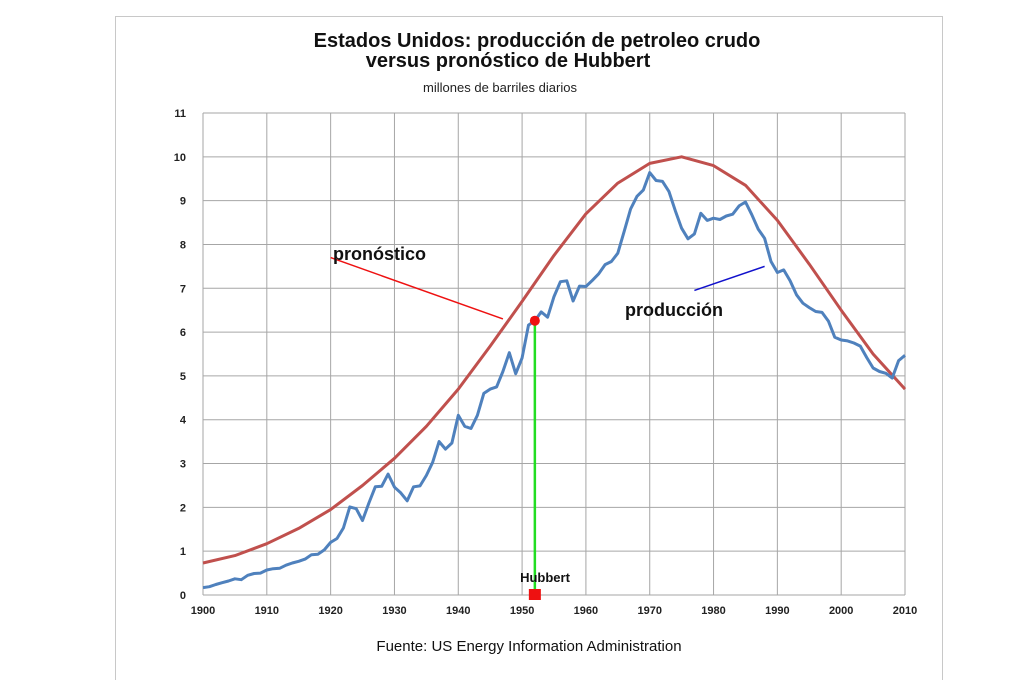 Image resolution: width=1020 pixels, height=680 pixels. What do you see at coordinates (183, 202) in the screenshot?
I see `y-tick-label-9: 9` at bounding box center [183, 202].